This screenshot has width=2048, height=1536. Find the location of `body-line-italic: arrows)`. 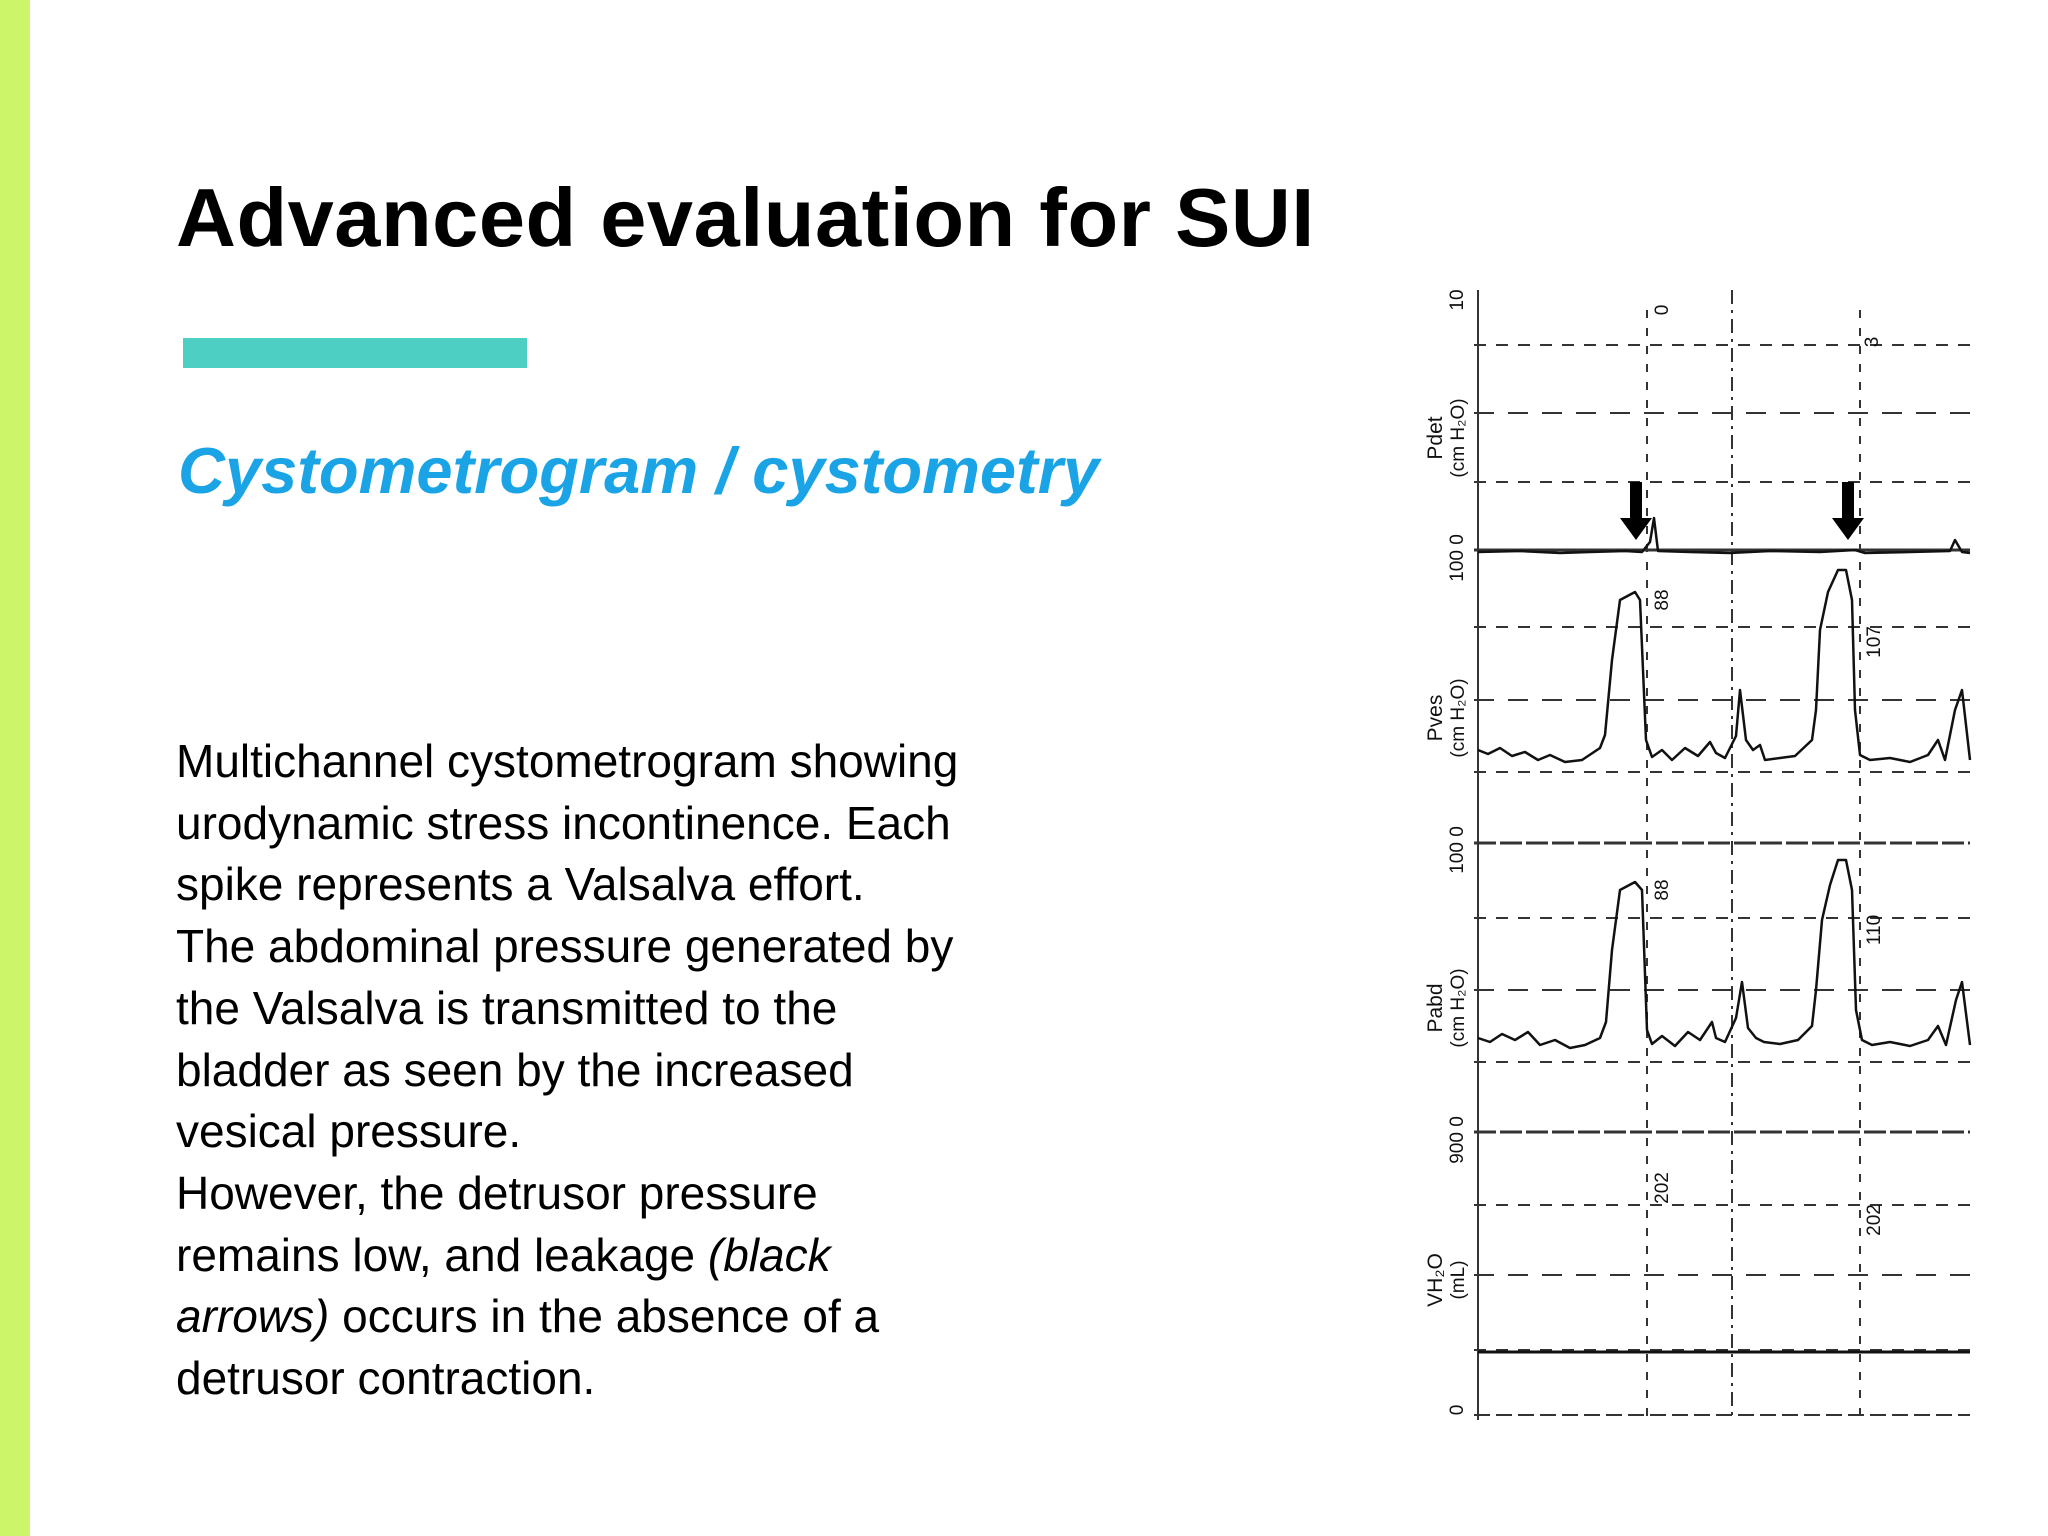

body-line-italic: arrows) is located at coordinates (253, 1316).